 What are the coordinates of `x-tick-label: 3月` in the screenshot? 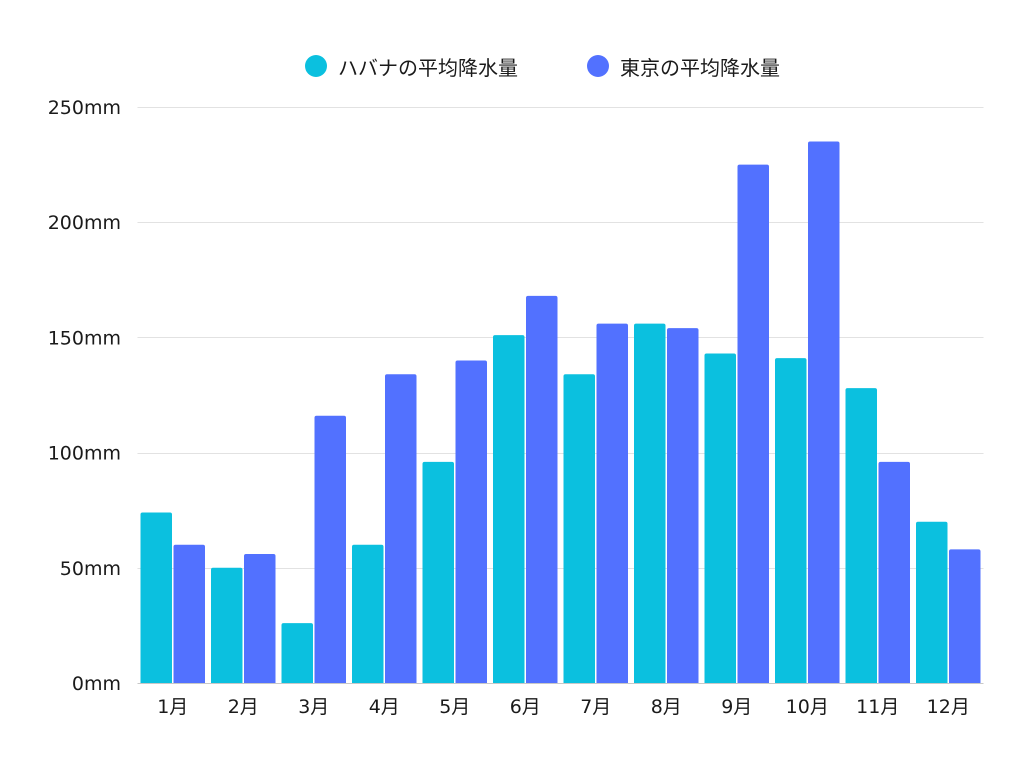 It's located at (313, 707).